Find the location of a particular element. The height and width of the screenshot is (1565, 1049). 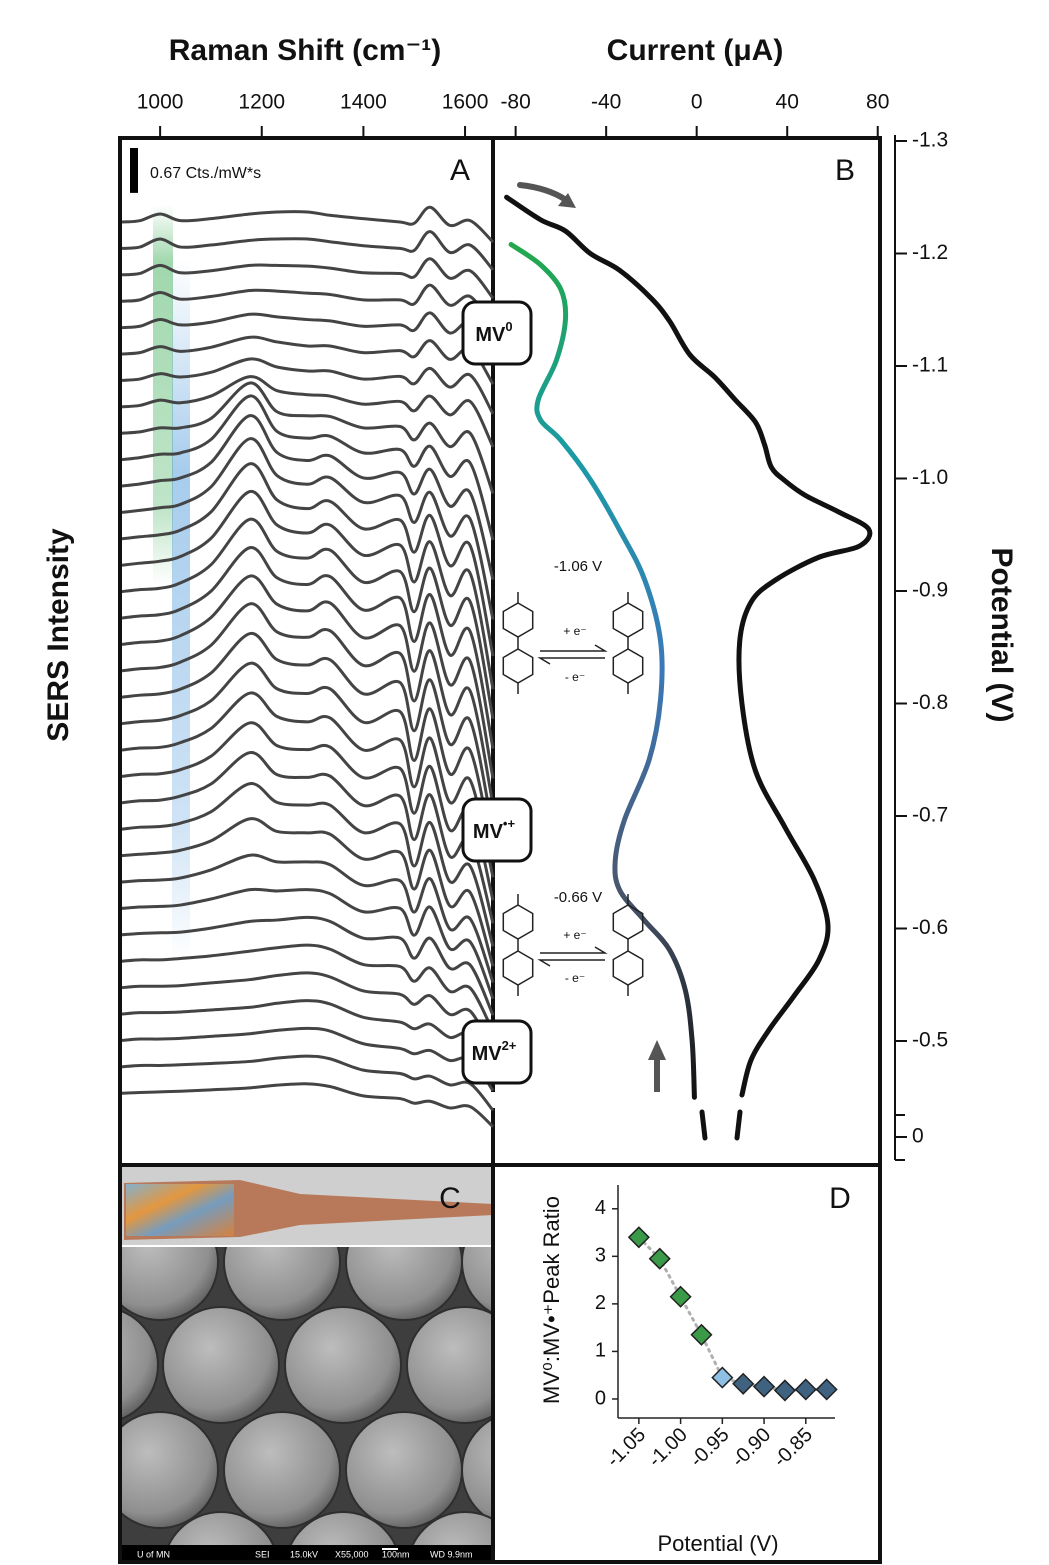

break-segment is located at coordinates (721, 1125).